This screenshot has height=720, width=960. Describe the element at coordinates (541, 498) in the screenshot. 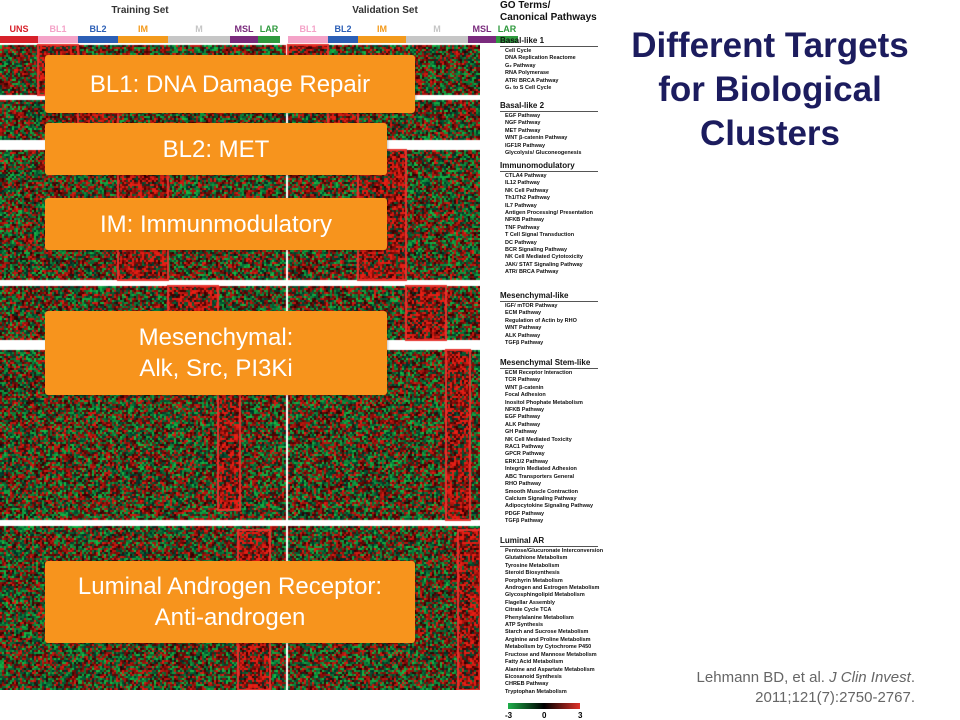

I see `legend-pathway-item: Calcium Signaling Pathway` at that location.